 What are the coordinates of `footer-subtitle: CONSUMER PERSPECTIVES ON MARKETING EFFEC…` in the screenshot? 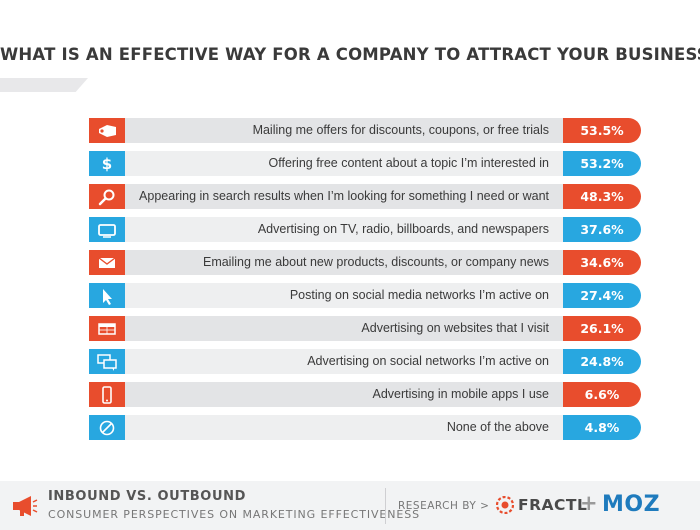 It's located at (234, 514).